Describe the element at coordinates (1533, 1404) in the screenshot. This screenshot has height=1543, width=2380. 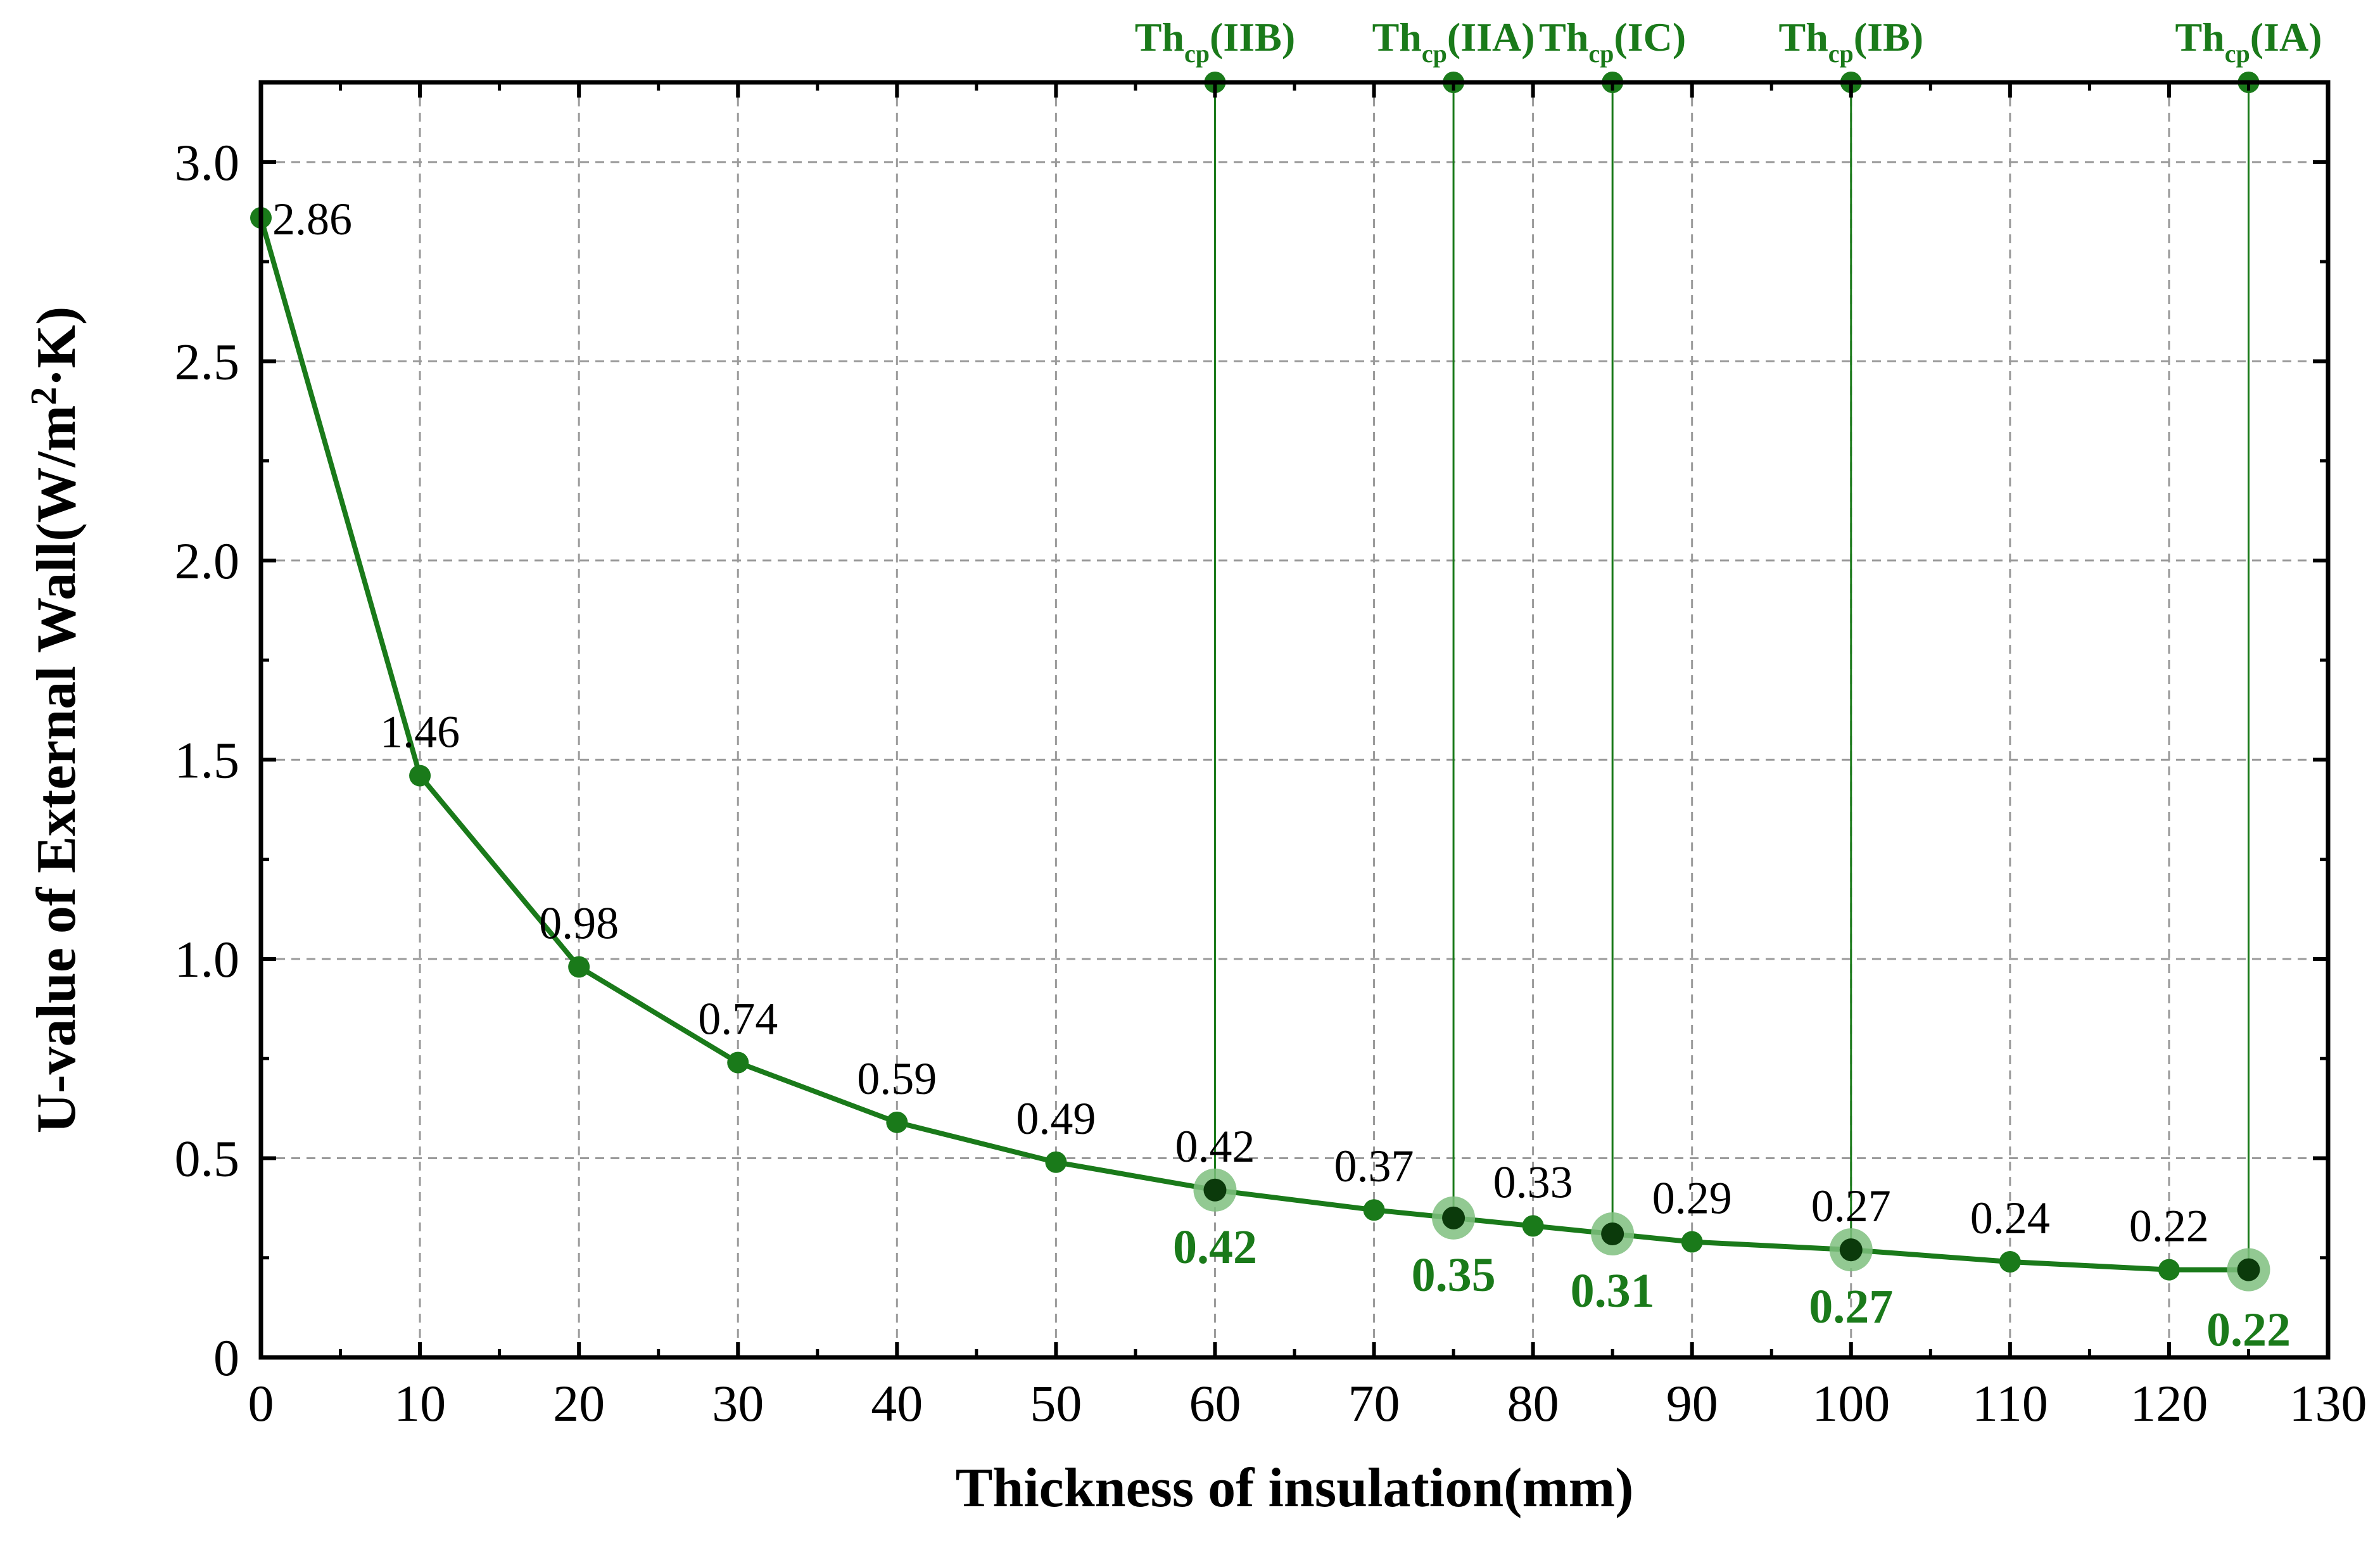
I see `x-tick-label: 80` at that location.